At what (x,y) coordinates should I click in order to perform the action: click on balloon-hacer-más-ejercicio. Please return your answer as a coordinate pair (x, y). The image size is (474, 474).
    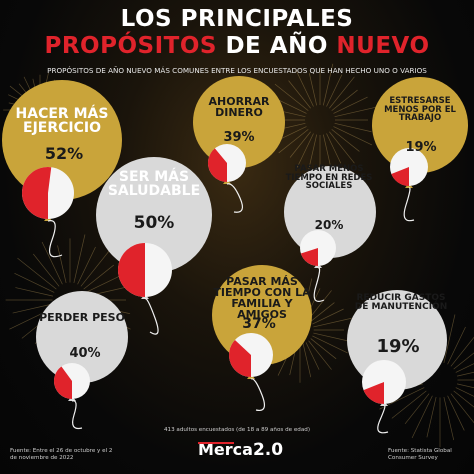
    Looking at the image, I should click on (62, 140).